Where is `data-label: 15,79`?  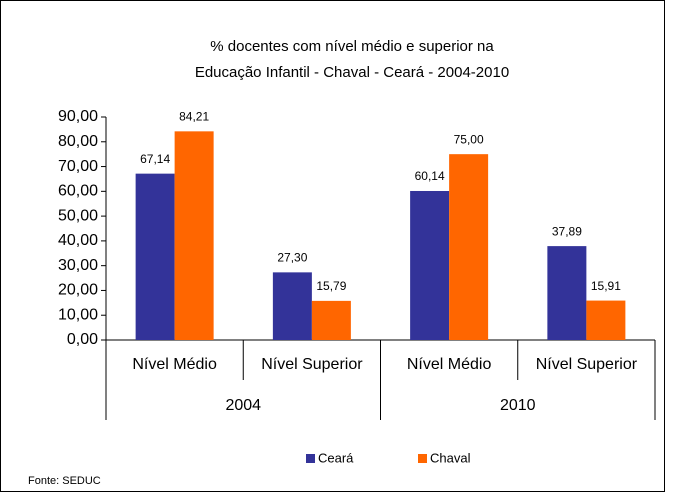
data-label: 15,79 is located at coordinates (331, 286).